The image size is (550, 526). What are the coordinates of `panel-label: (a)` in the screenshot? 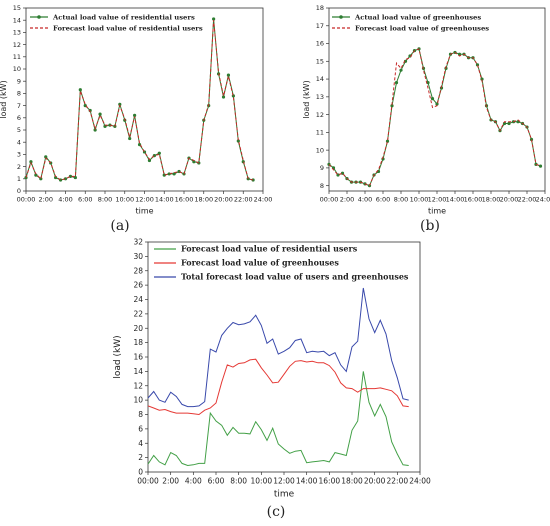 It's located at (119, 226).